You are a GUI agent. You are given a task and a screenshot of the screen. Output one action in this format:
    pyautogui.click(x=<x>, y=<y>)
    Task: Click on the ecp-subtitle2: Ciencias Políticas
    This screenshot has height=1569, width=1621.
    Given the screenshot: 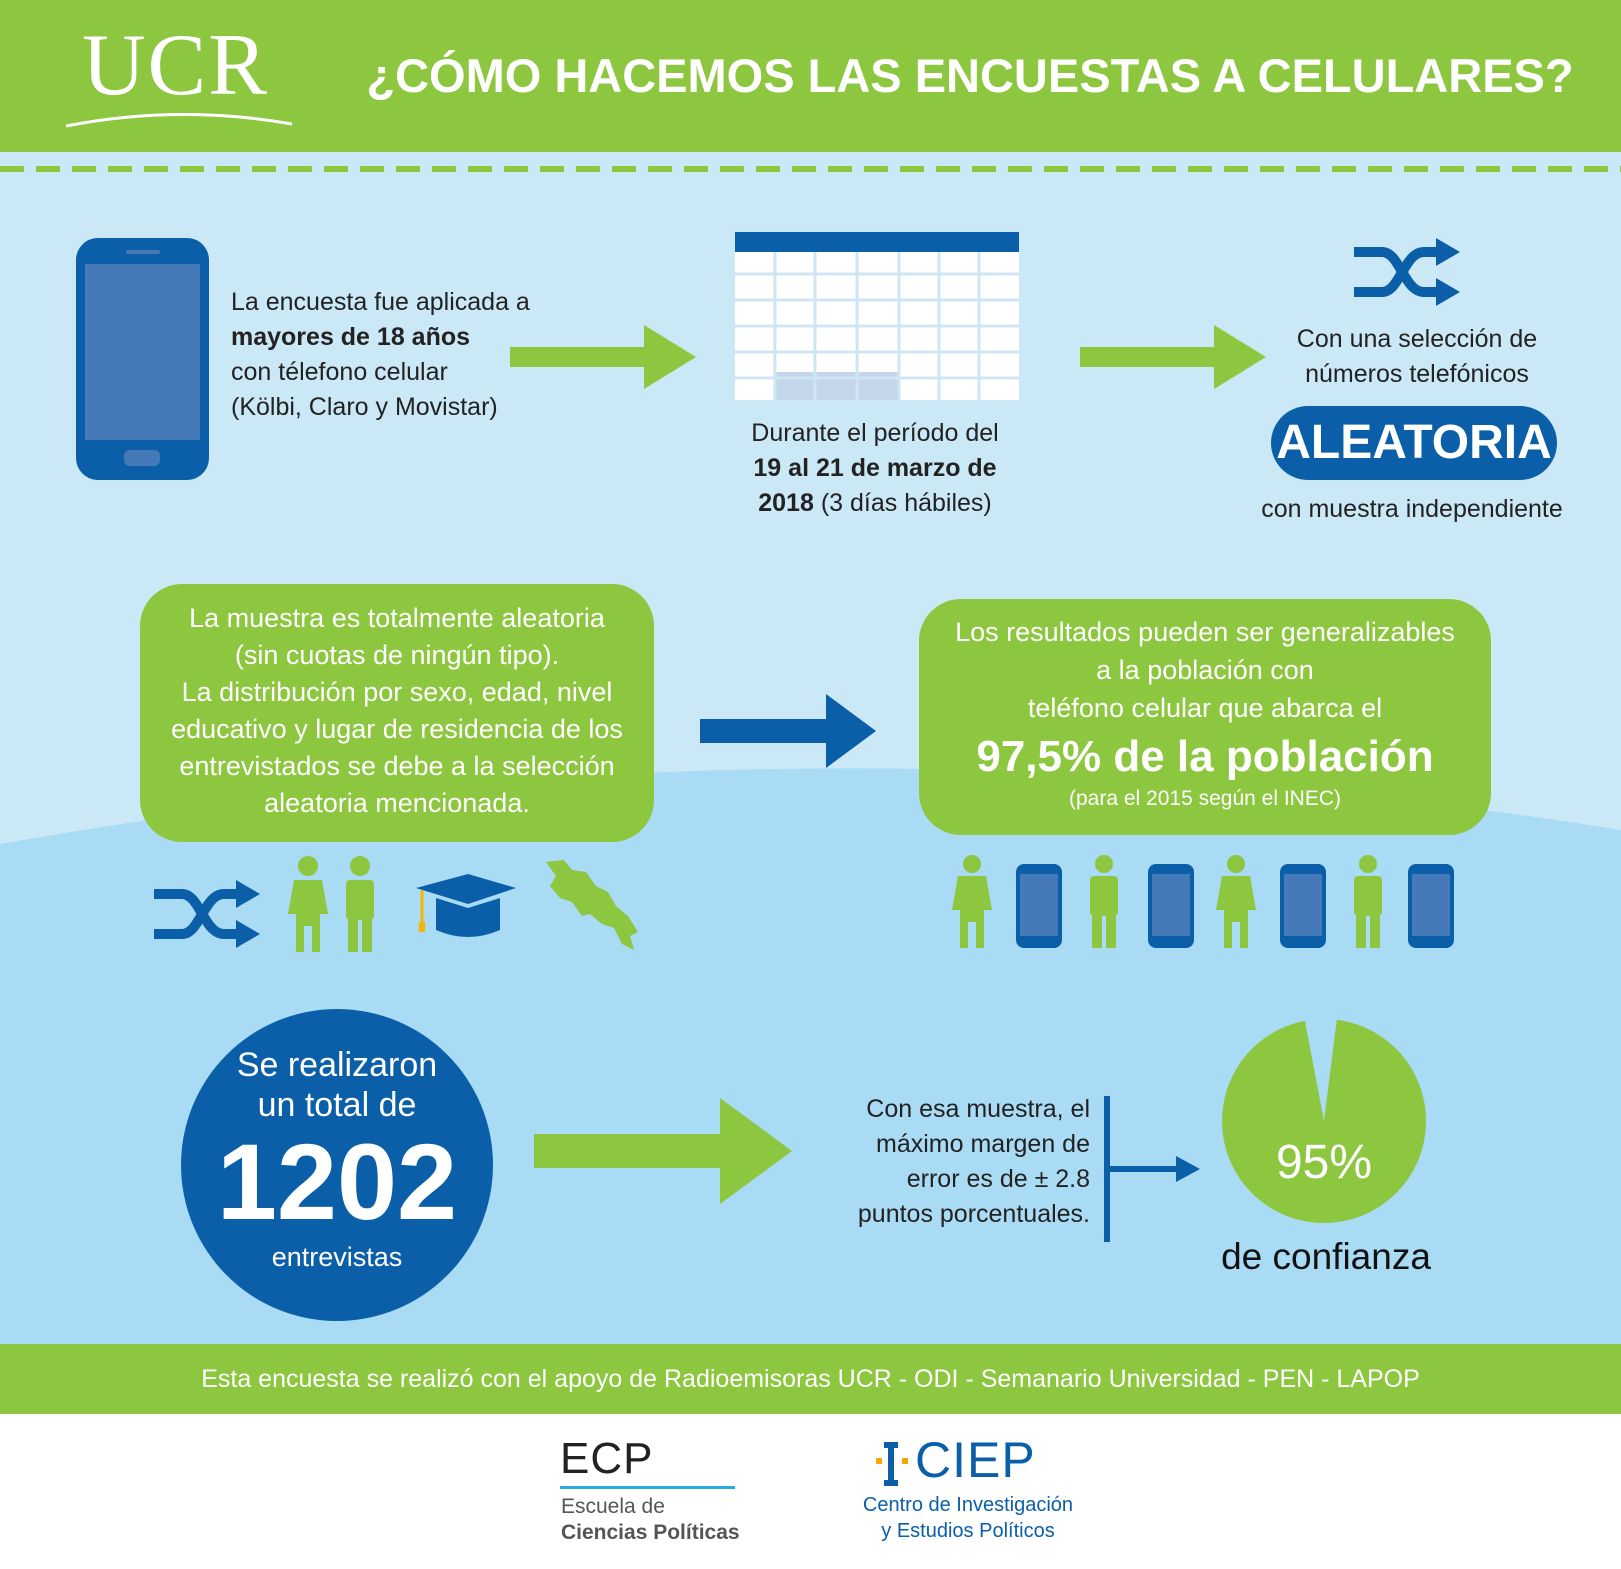 What is the action you would take?
    pyautogui.click(x=650, y=1532)
    